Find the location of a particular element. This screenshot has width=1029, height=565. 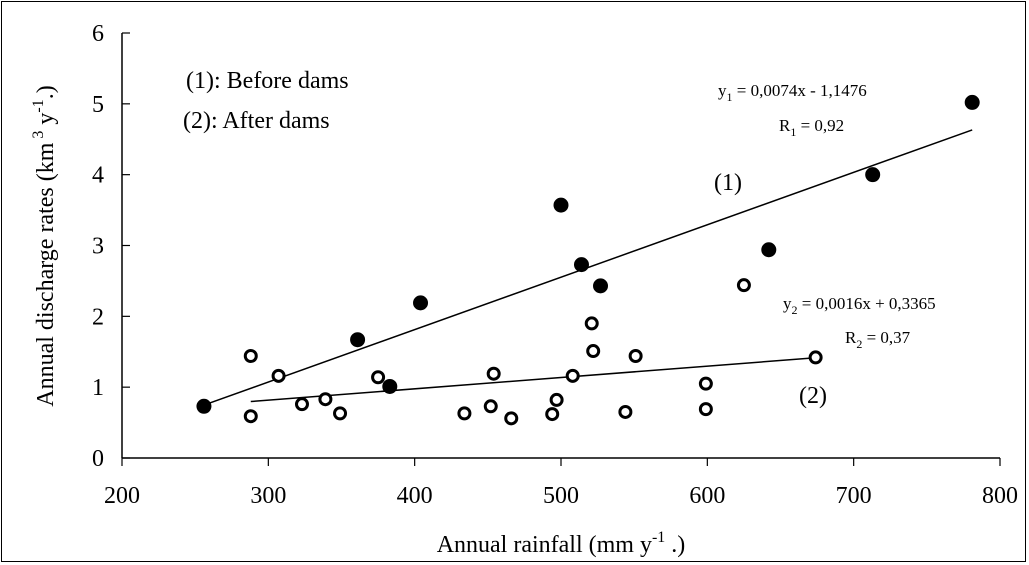

x-tick-label: 800 is located at coordinates (1000, 496).